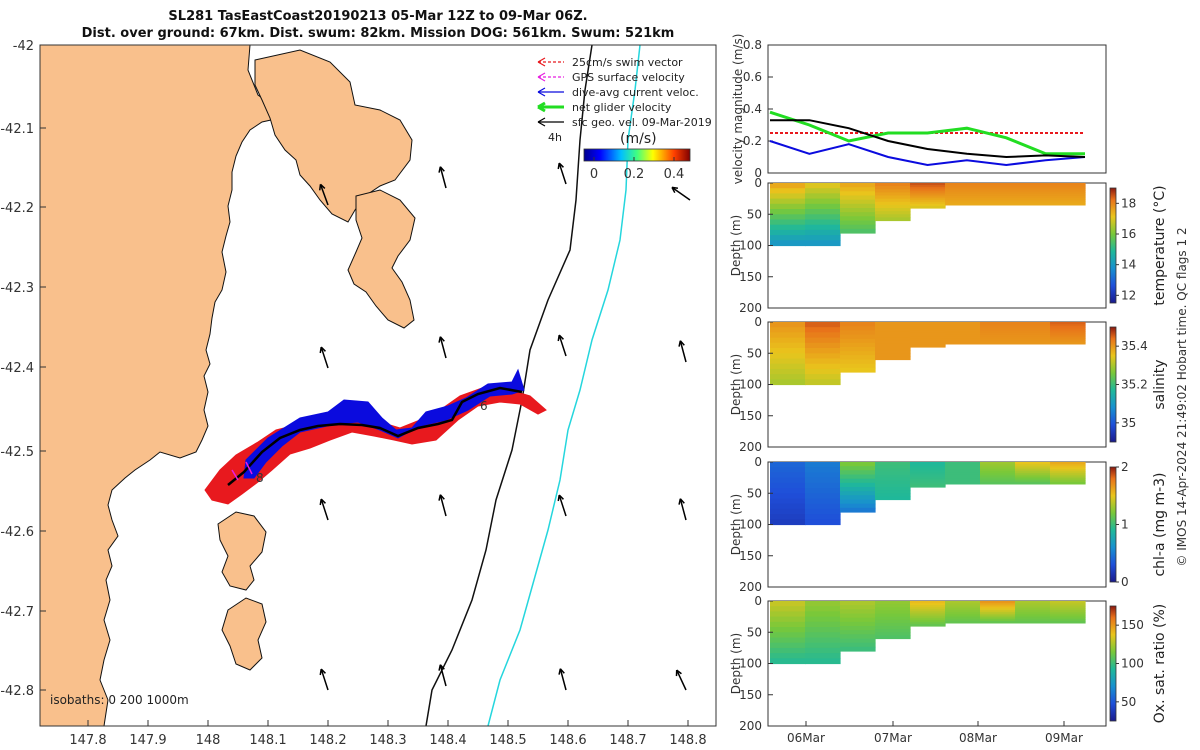 The height and width of the screenshot is (750, 1200). Describe the element at coordinates (919, 109) in the screenshot. I see `velocity-panel: 0 0.2 0.4 0.6 0.8 velocity magnitude (m/s)` at that location.